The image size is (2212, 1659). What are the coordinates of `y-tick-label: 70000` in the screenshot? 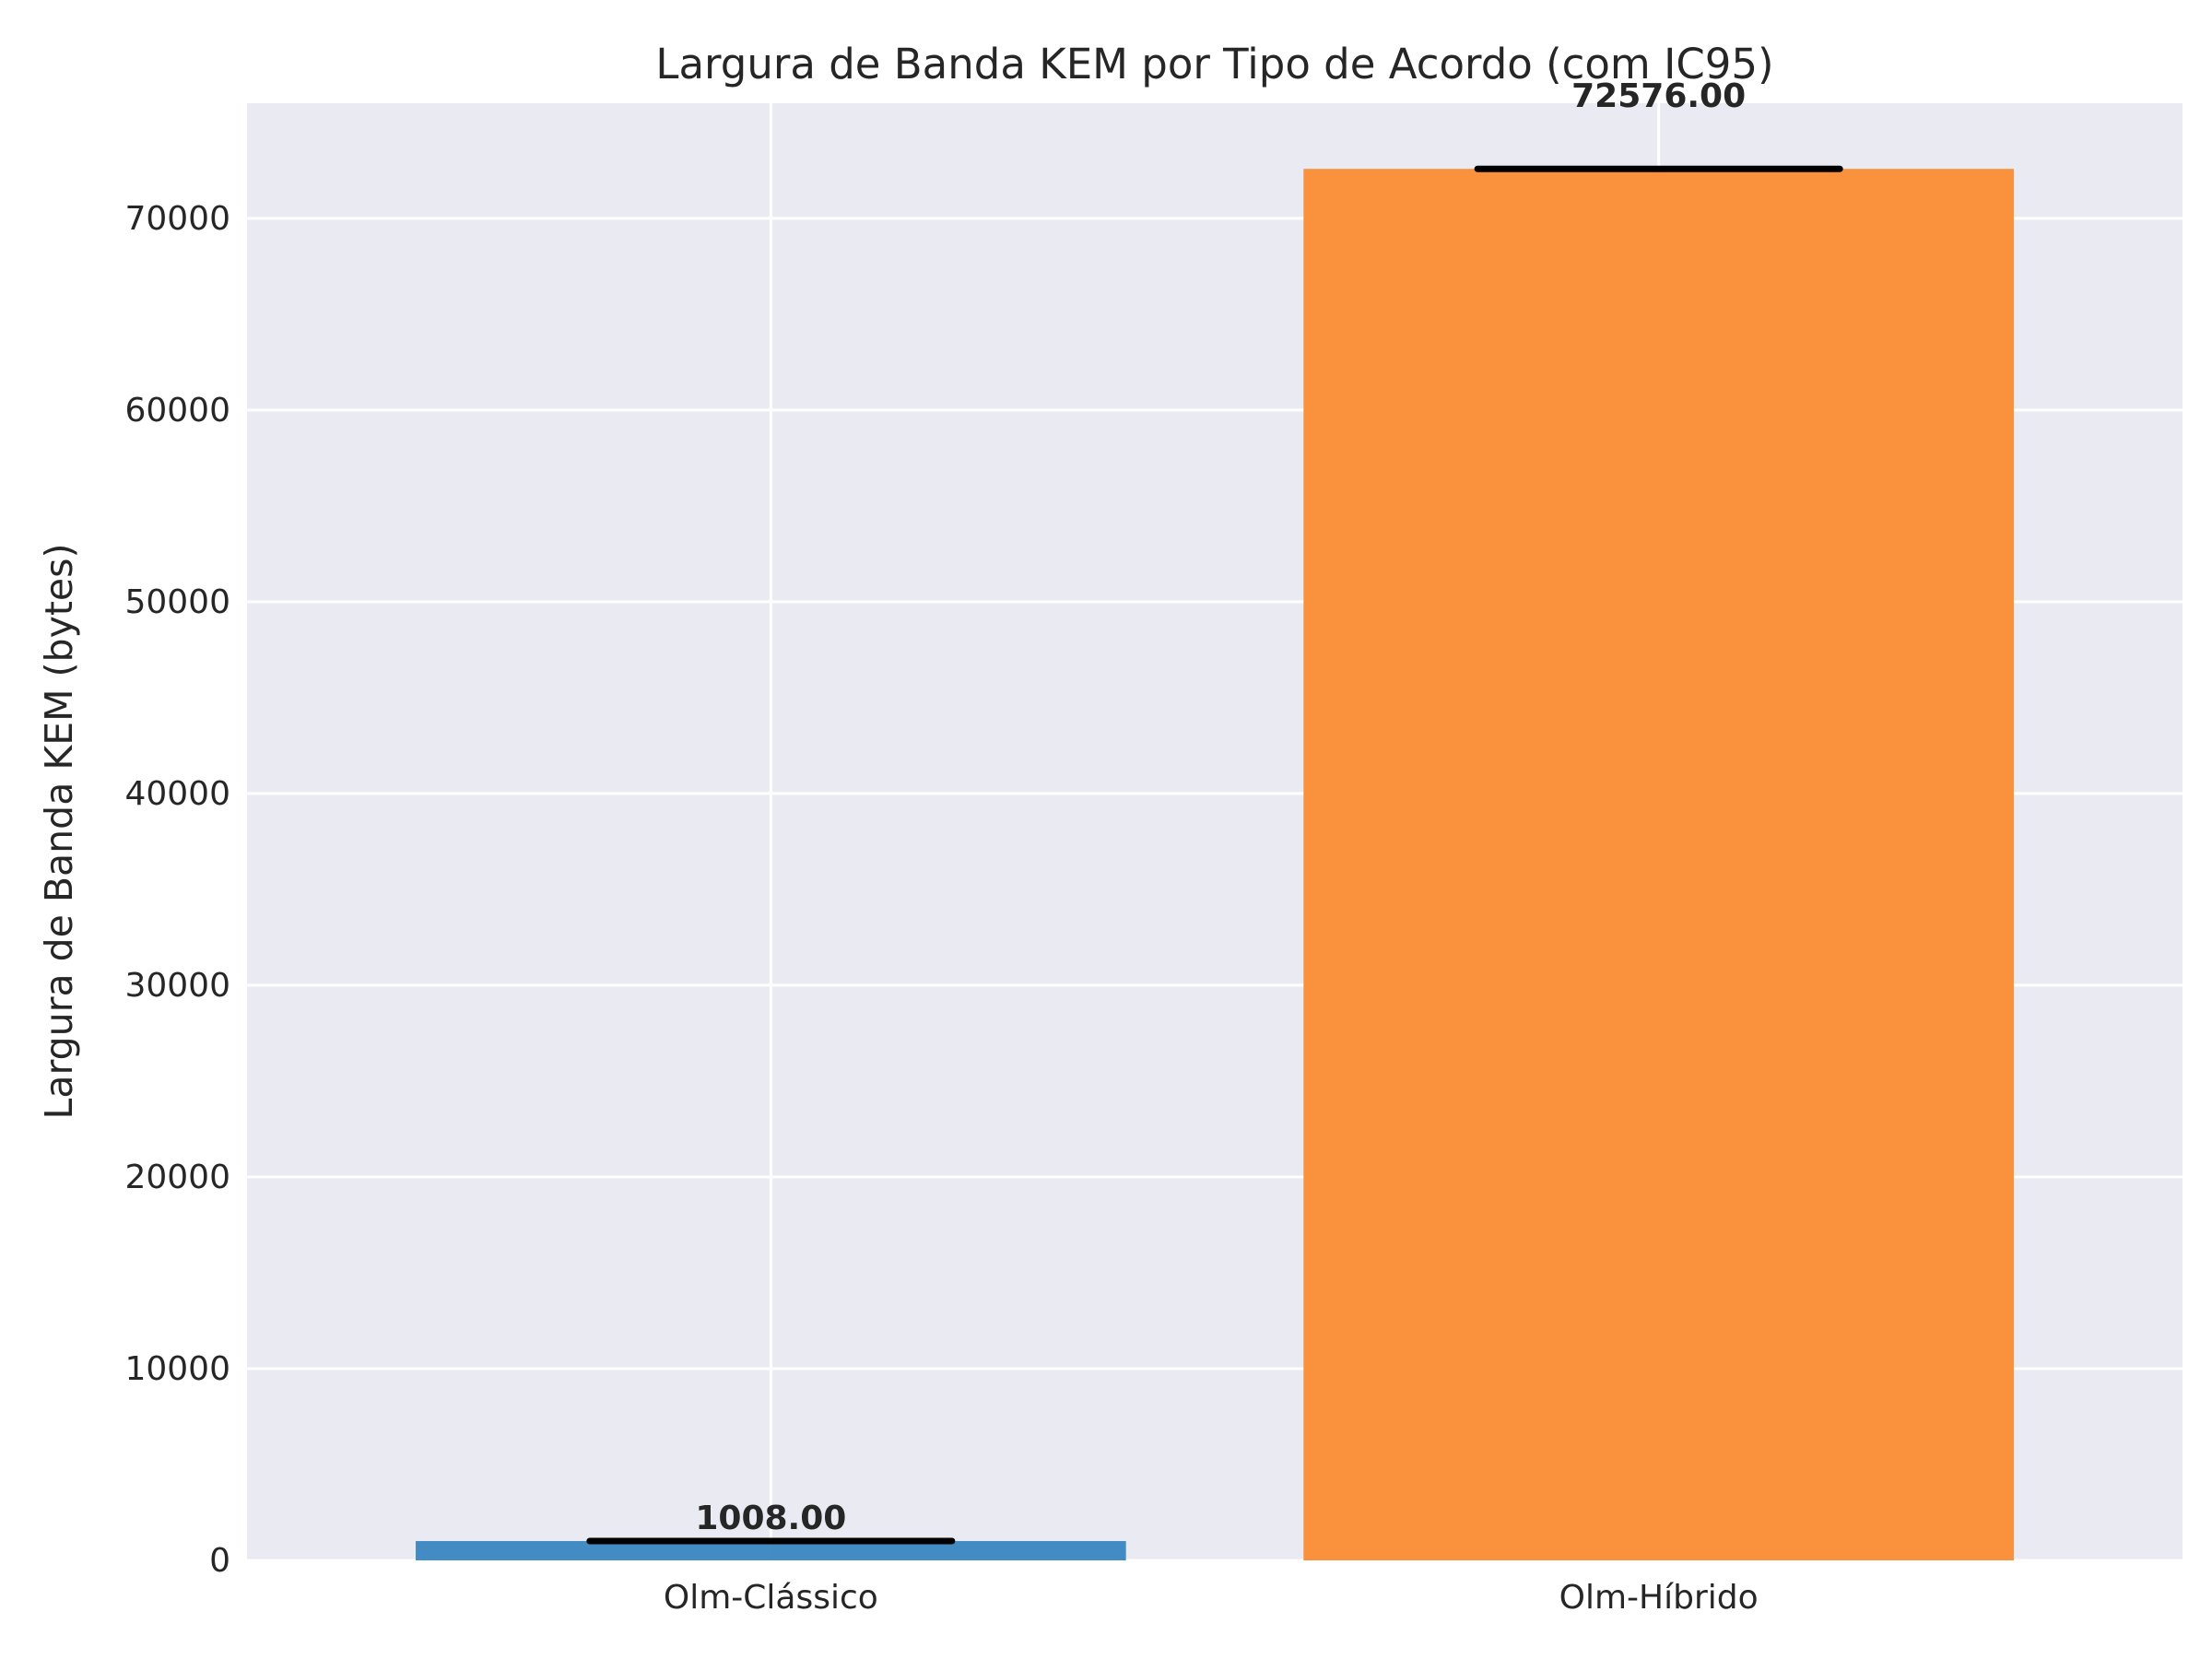 It's located at (177, 219).